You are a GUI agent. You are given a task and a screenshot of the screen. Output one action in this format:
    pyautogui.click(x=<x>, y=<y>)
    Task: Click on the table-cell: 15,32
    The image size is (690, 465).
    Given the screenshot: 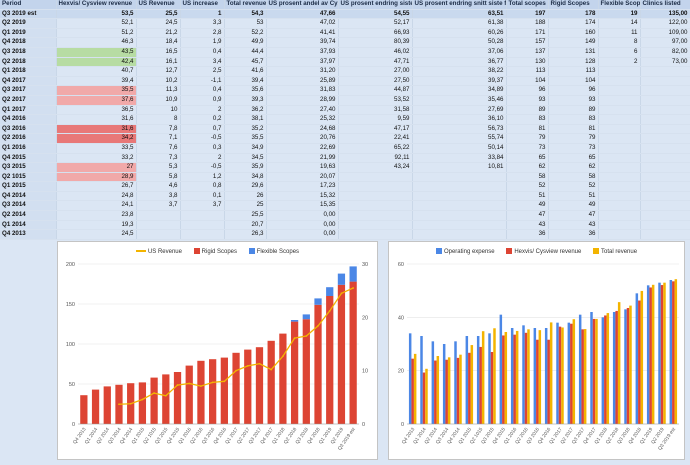 What is the action you would take?
    pyautogui.click(x=302, y=196)
    